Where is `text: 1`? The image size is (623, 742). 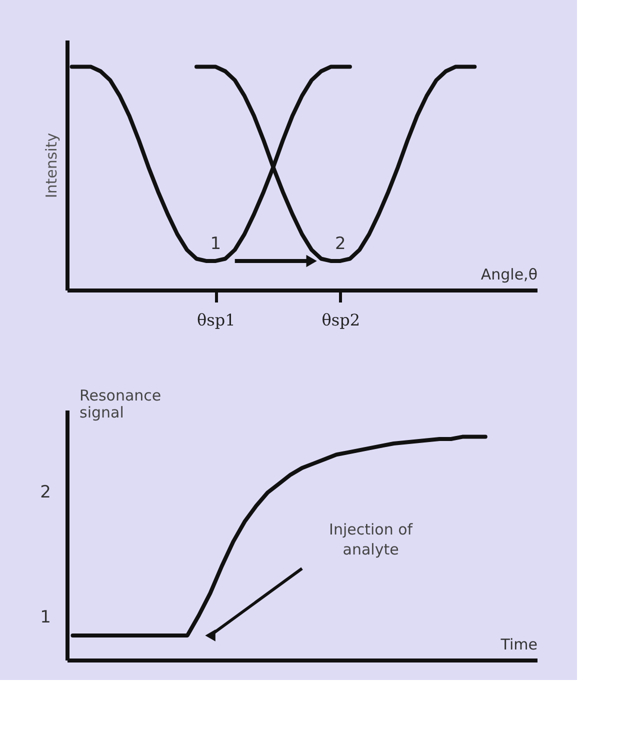 text: 1 is located at coordinates (45, 618).